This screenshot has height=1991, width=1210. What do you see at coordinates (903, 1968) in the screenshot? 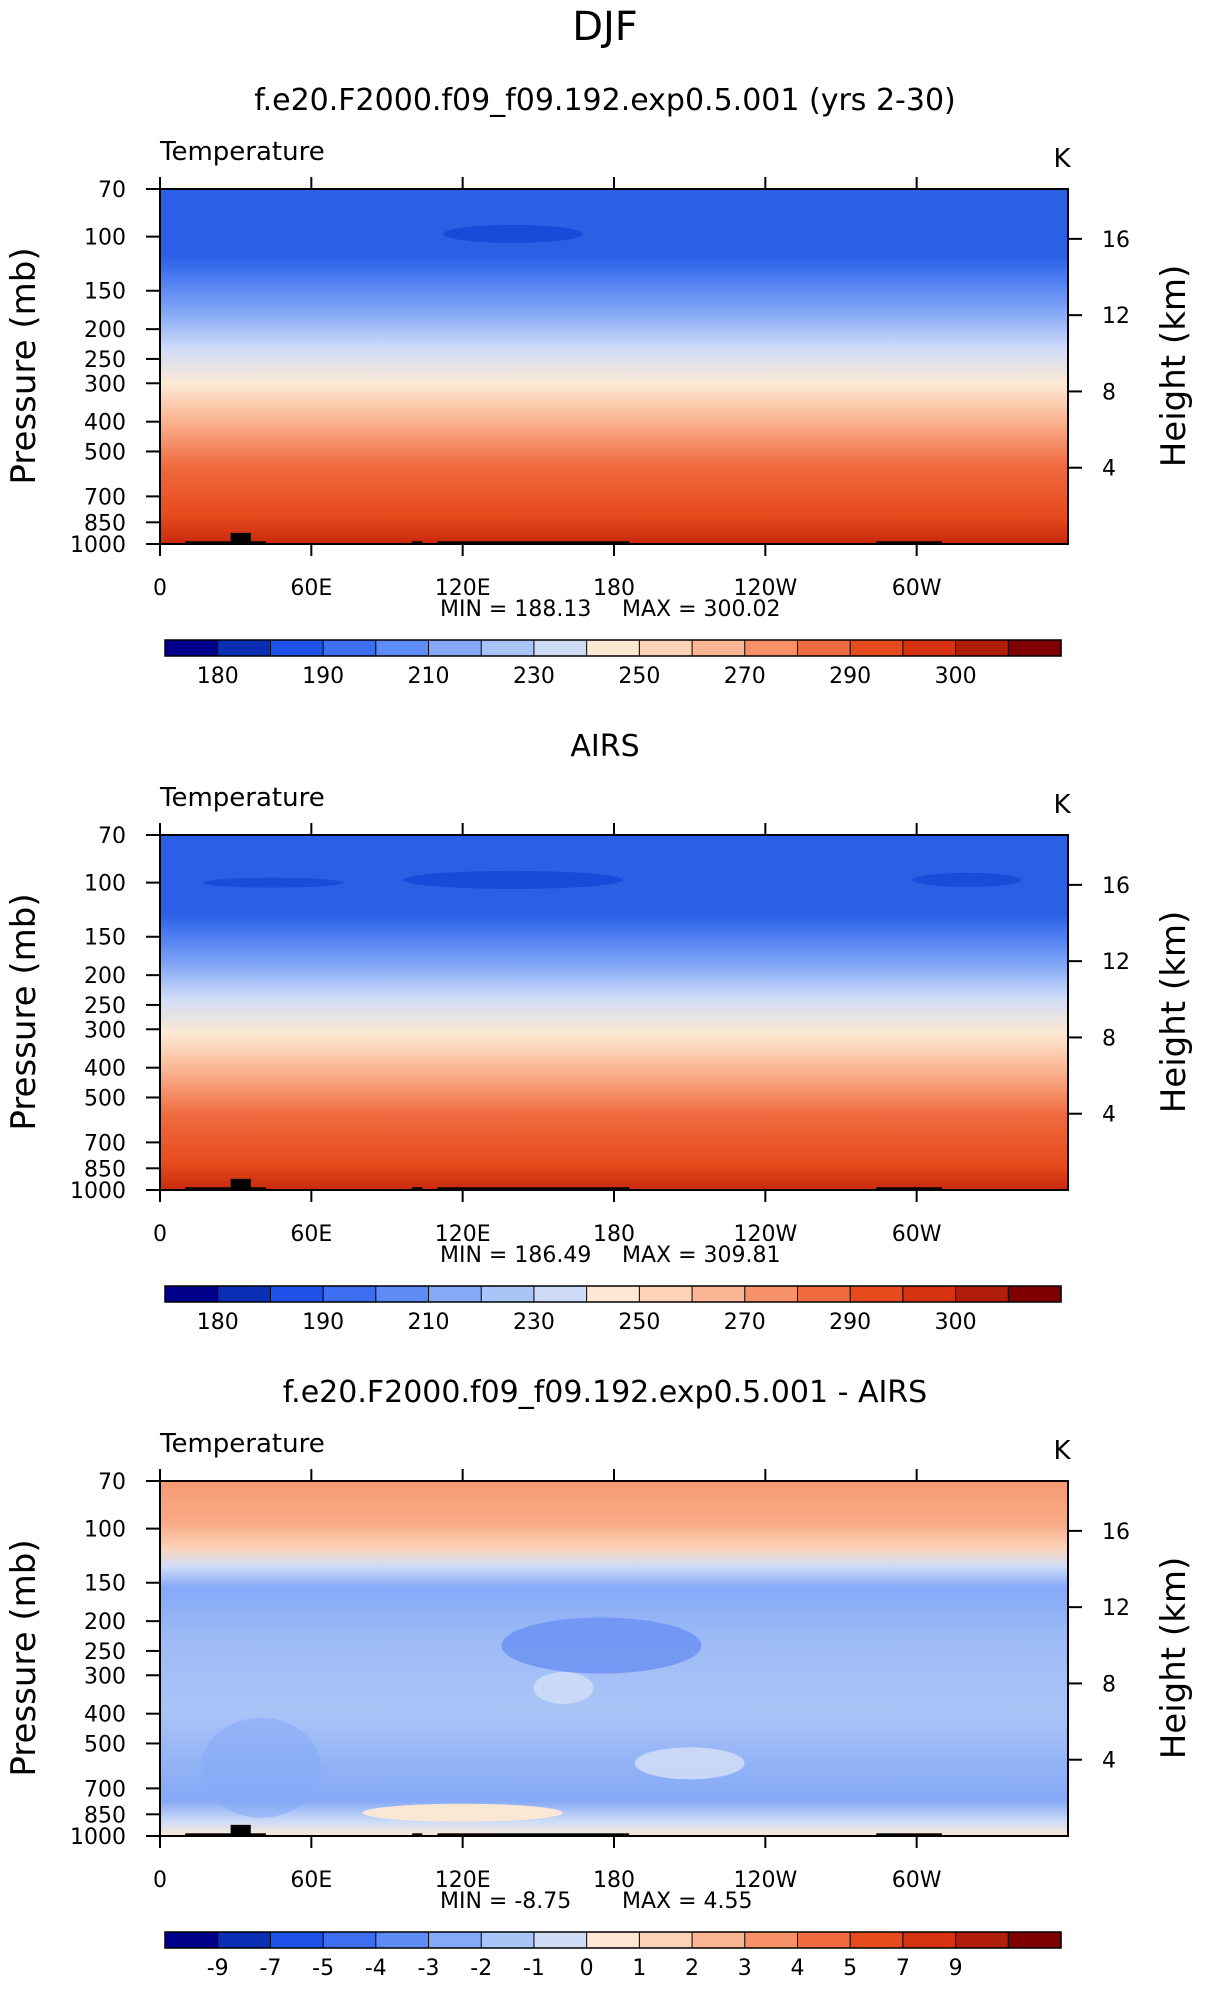
I see `colorbar-label: 7` at bounding box center [903, 1968].